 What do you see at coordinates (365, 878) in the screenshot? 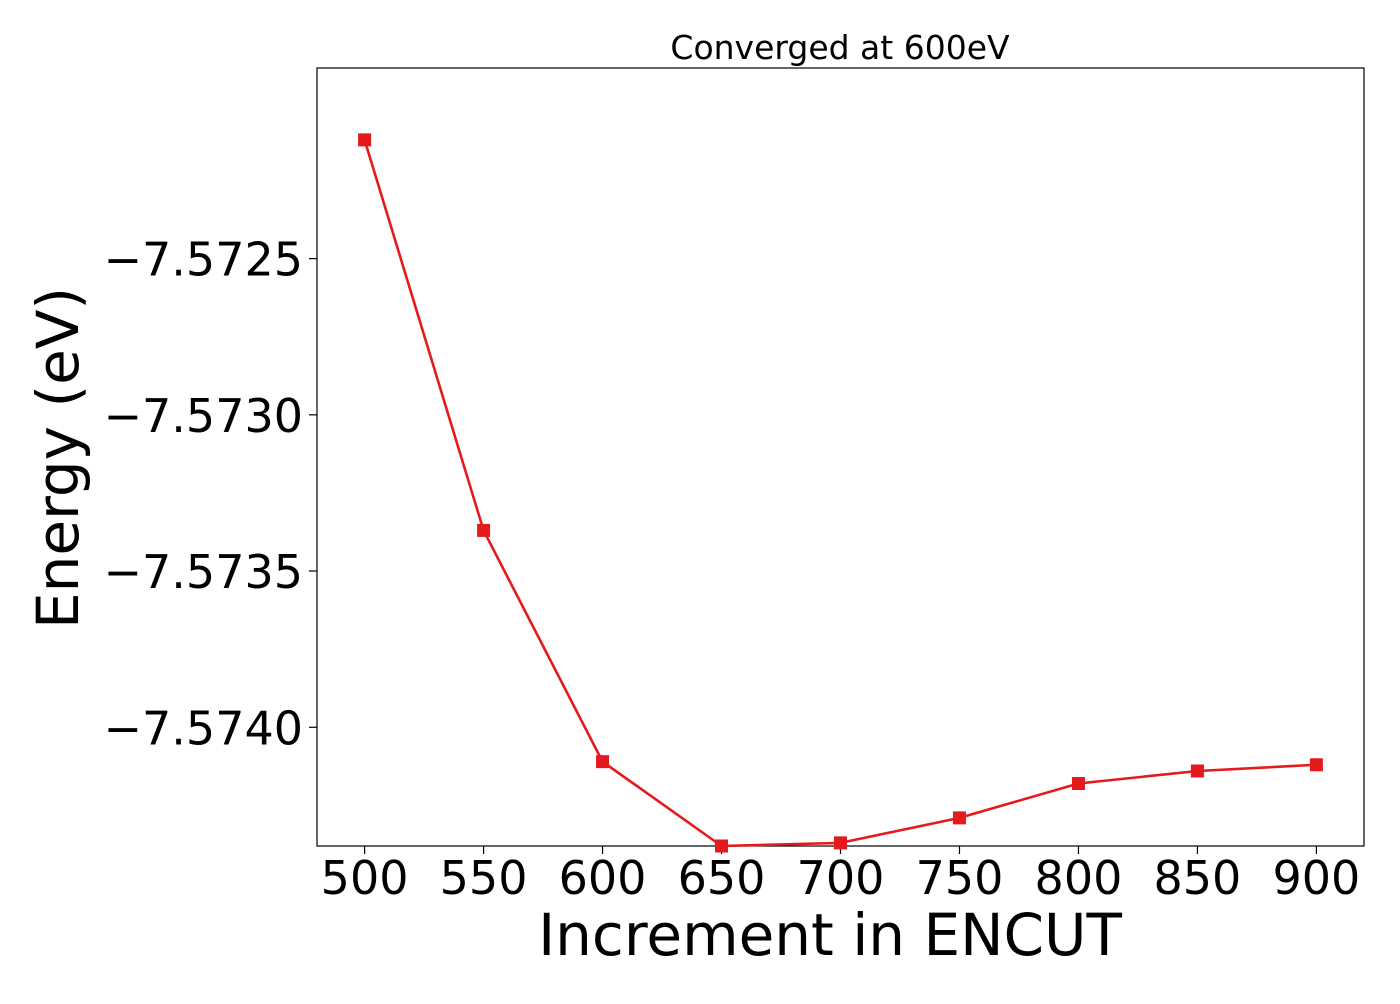
I see `x-tick-label: 500` at bounding box center [365, 878].